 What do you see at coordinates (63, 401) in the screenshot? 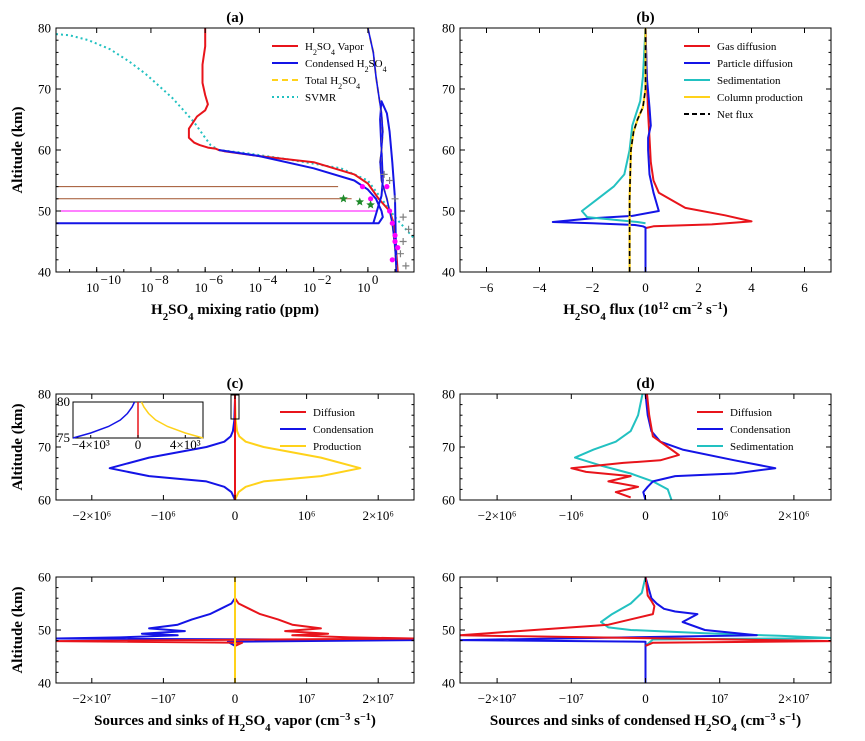
I see `inset-y-tick-label: 80` at bounding box center [63, 401].